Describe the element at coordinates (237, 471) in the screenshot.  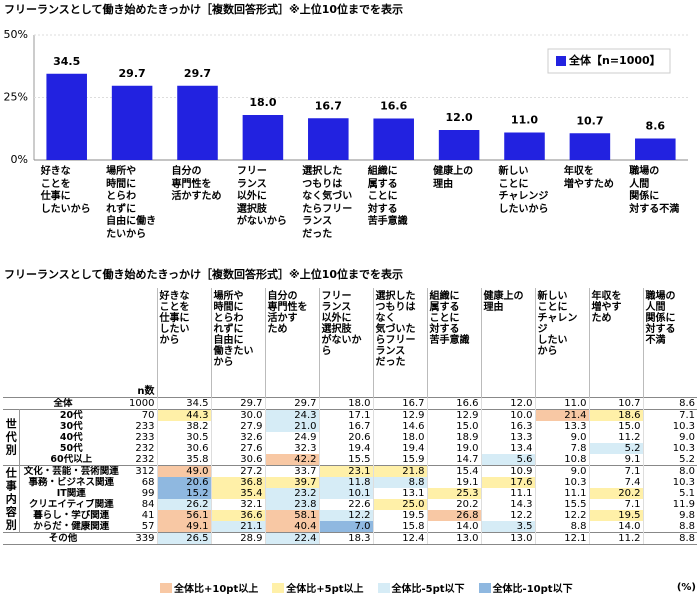
I see `cell: 27.2` at that location.